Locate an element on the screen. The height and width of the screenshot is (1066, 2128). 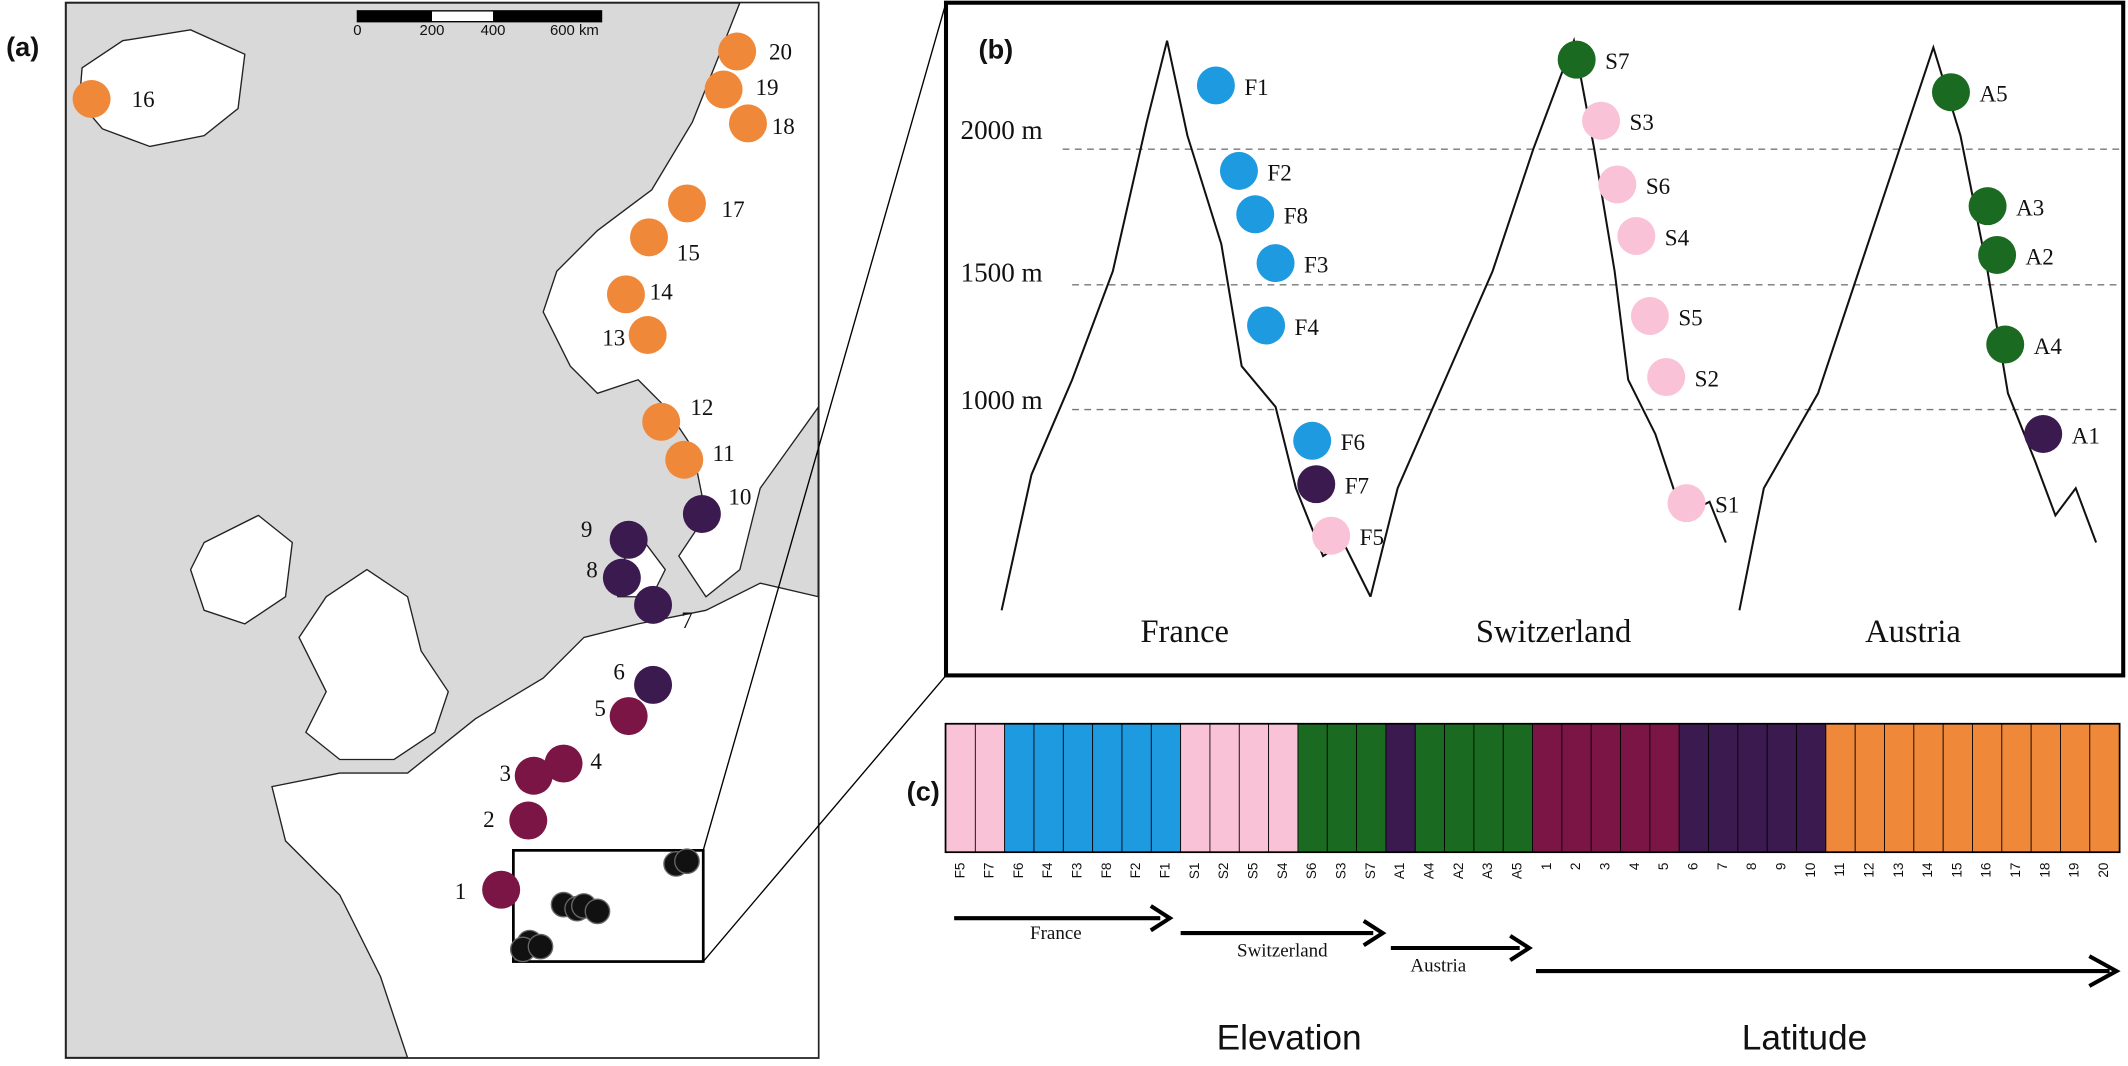
site-label: 16 is located at coordinates (143, 99).